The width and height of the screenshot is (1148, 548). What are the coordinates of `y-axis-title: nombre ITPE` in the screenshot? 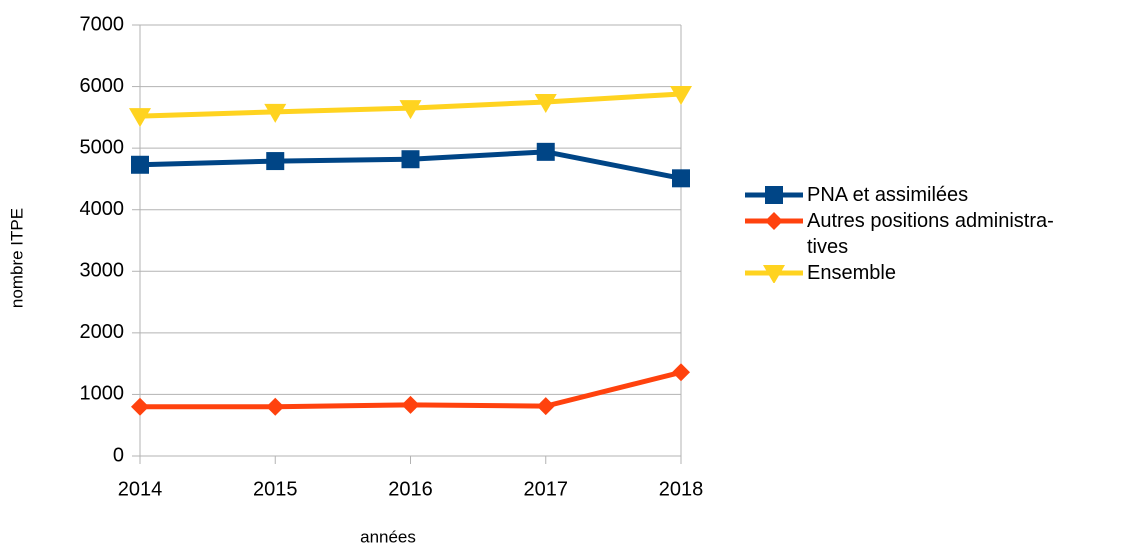 It's located at (16, 258).